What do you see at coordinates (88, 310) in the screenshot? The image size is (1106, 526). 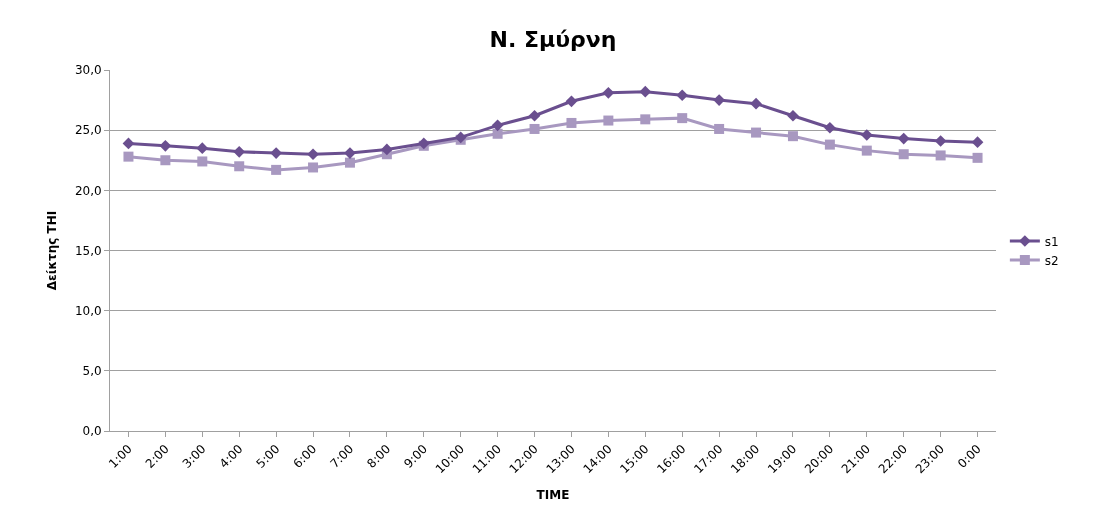 I see `y-tick-label: 10,0` at bounding box center [88, 310].